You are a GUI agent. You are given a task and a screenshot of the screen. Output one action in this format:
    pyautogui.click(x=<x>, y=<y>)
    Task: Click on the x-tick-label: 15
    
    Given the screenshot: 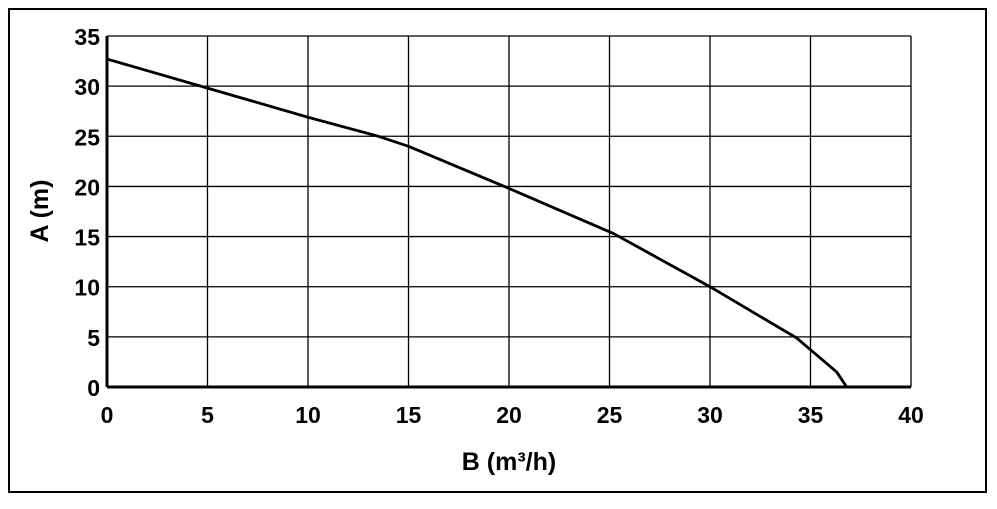 What is the action you would take?
    pyautogui.click(x=409, y=415)
    